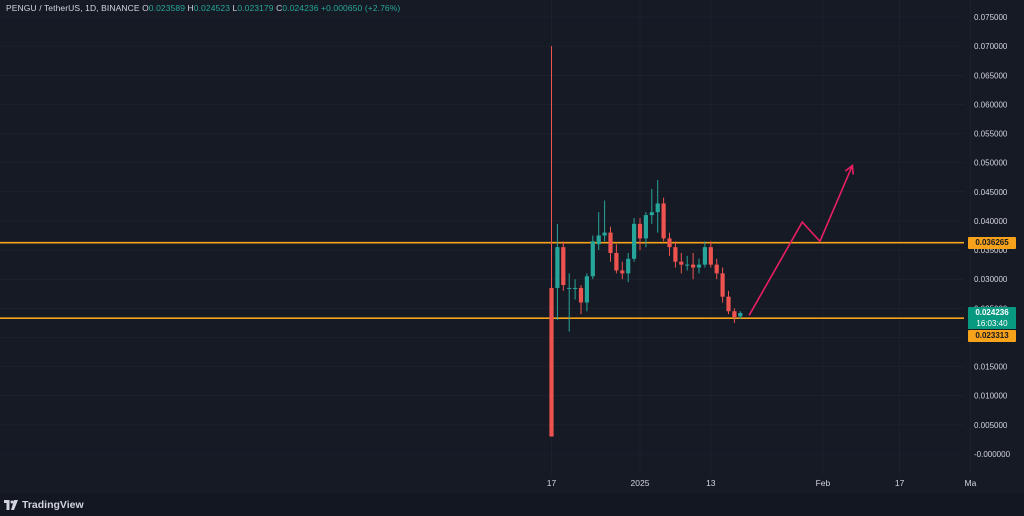 The width and height of the screenshot is (1024, 516). What do you see at coordinates (300, 8) in the screenshot?
I see `close-value: 0.024236` at bounding box center [300, 8].